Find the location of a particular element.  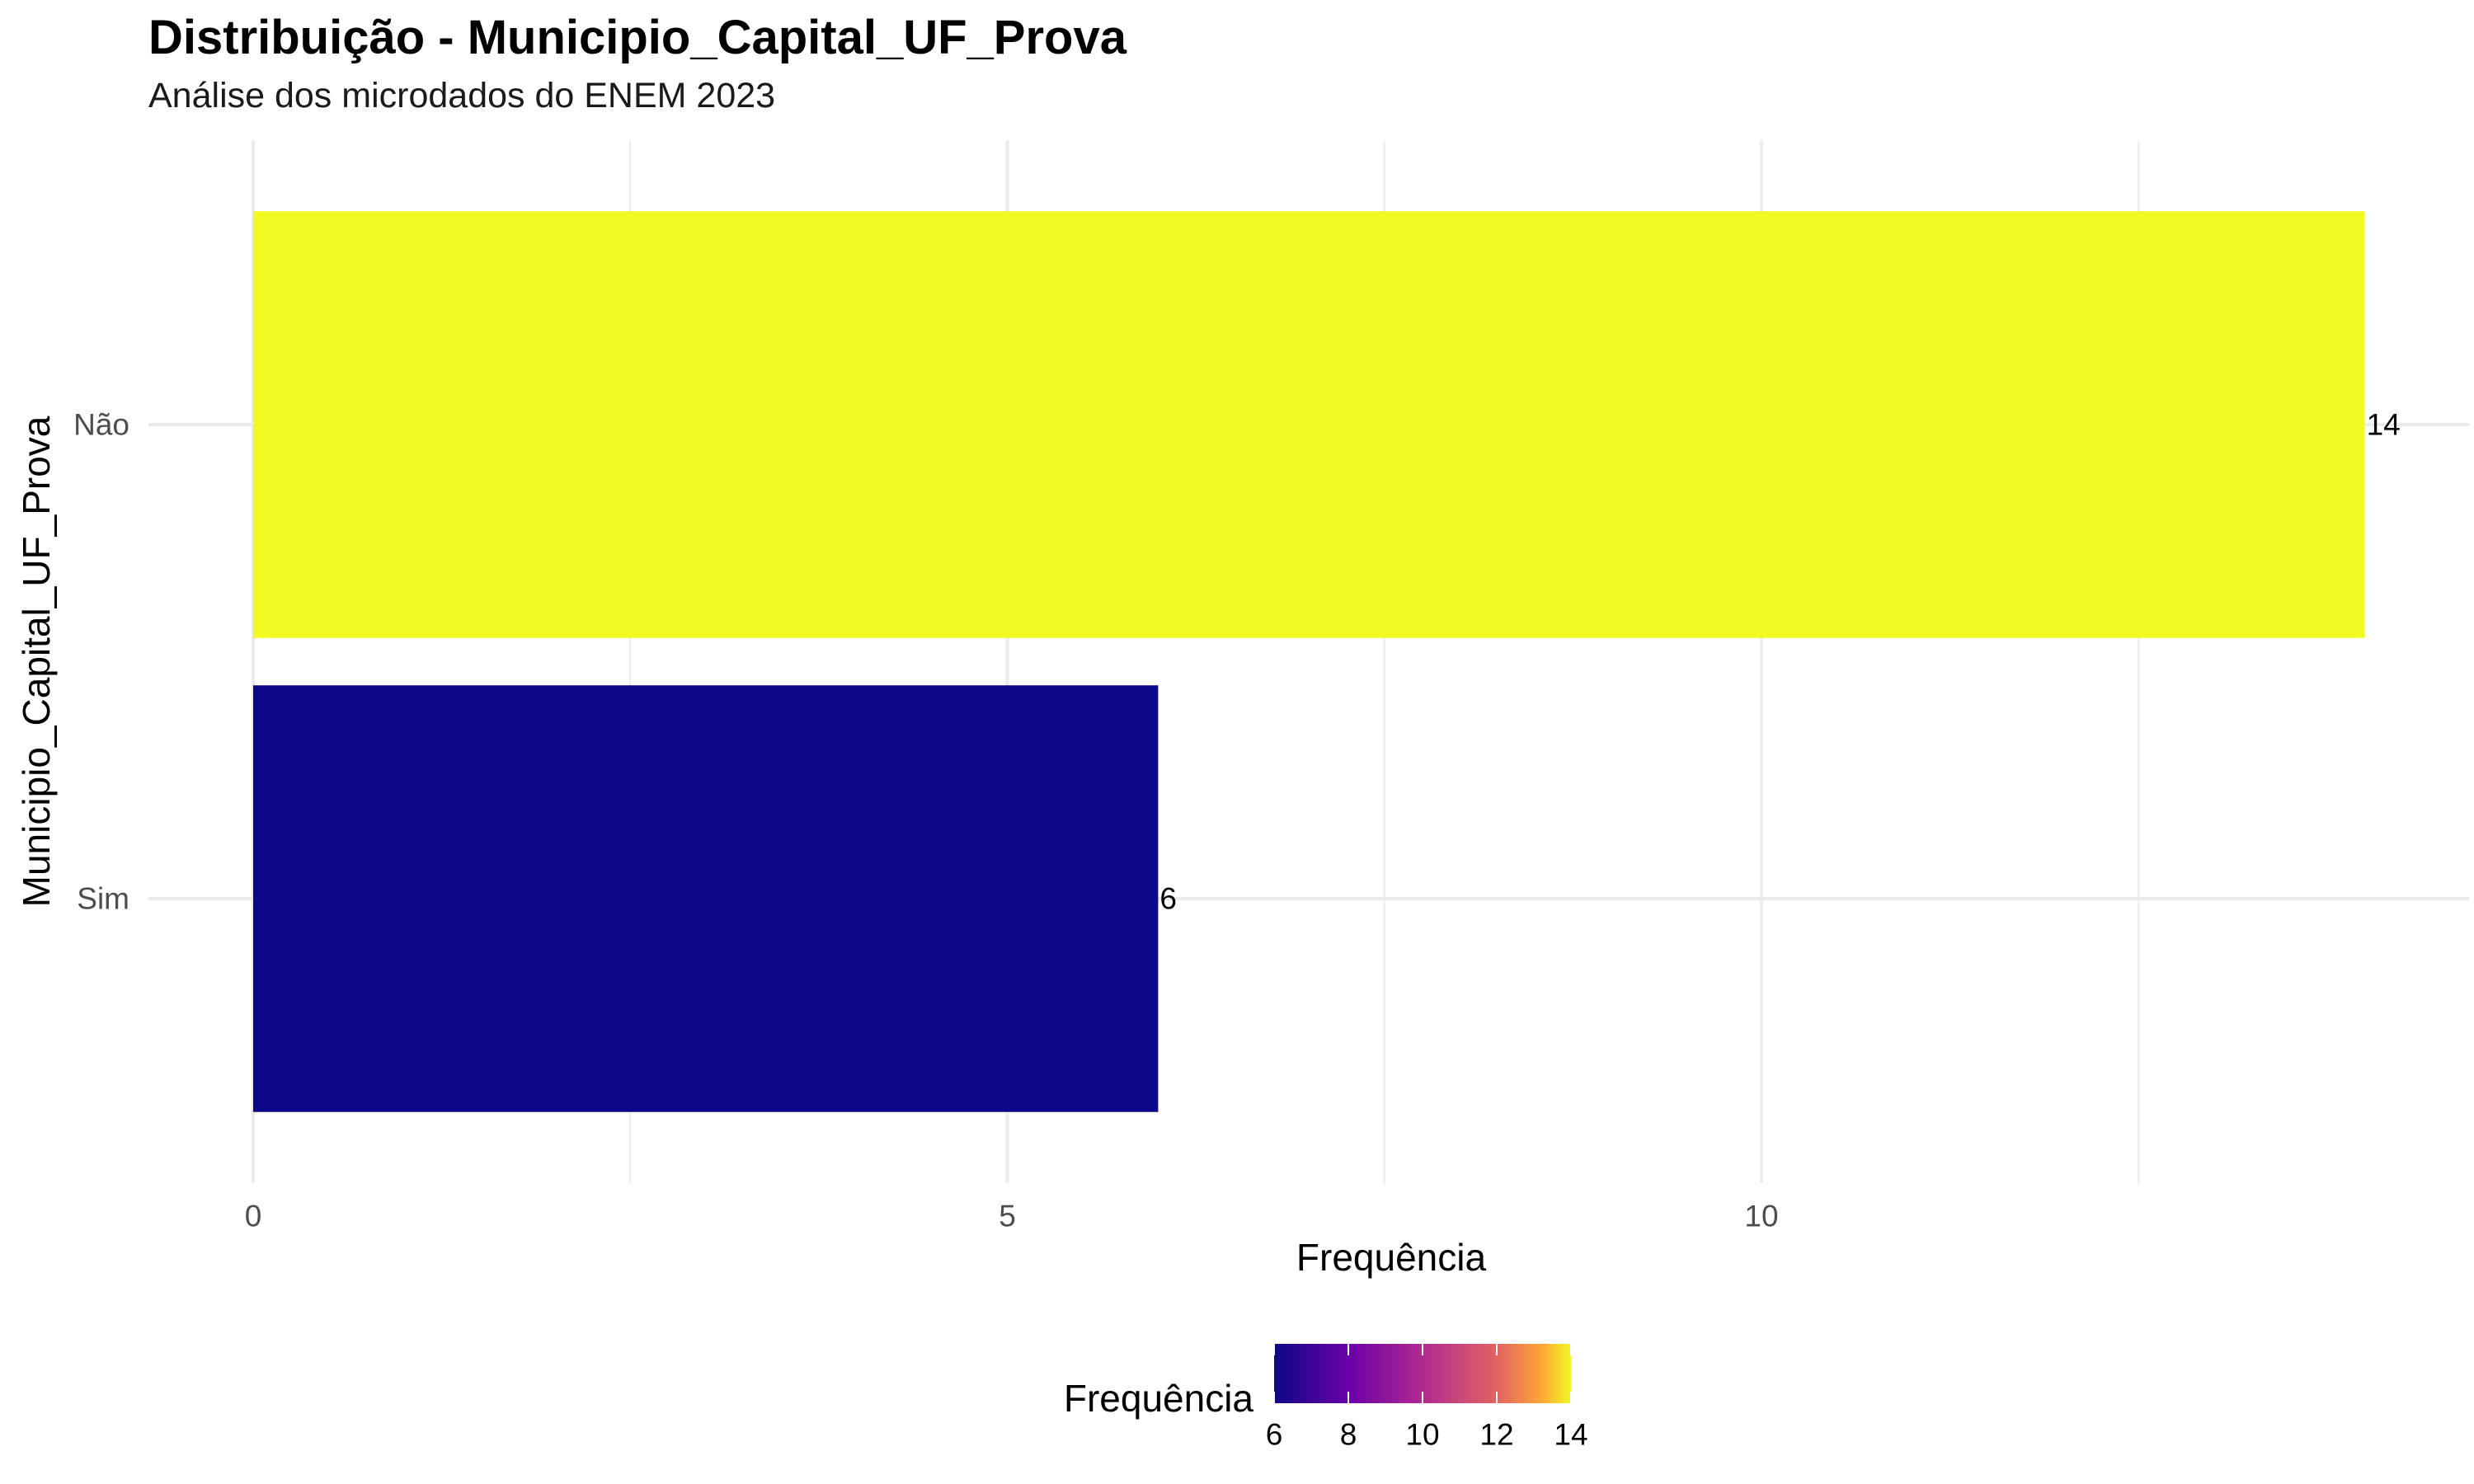

legend-tick-label: 6 is located at coordinates (1274, 1435).